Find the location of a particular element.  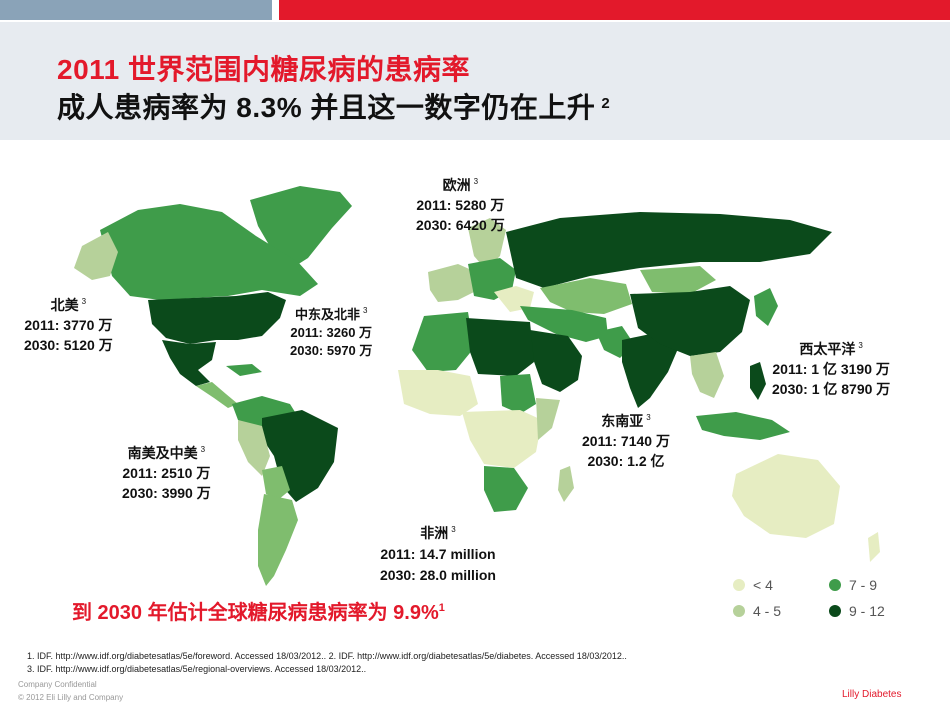

legend-item-4-5: 4 - 5 is located at coordinates (757, 611).